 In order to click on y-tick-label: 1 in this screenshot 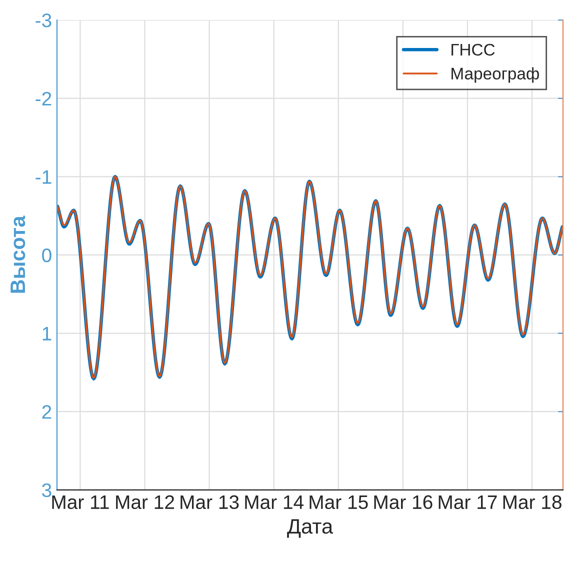, I will do `click(47, 333)`.